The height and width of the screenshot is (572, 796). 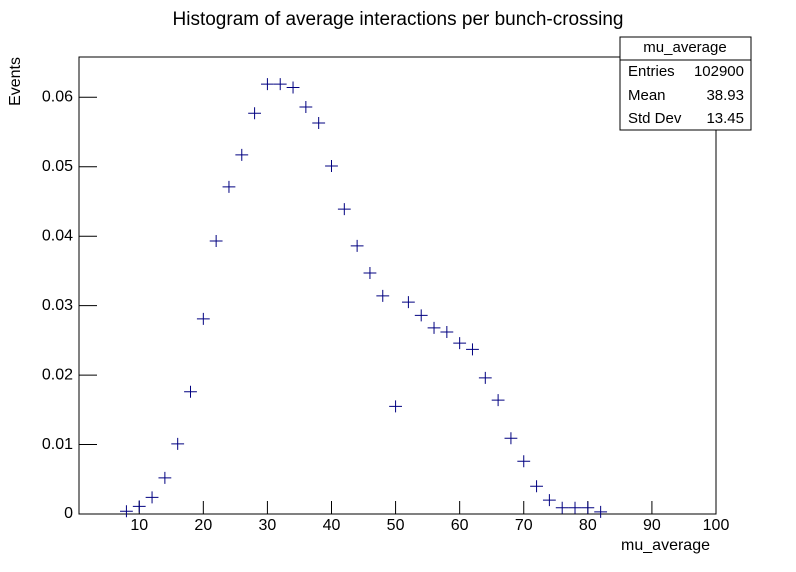 I want to click on x-tick-label: 70, so click(x=524, y=525).